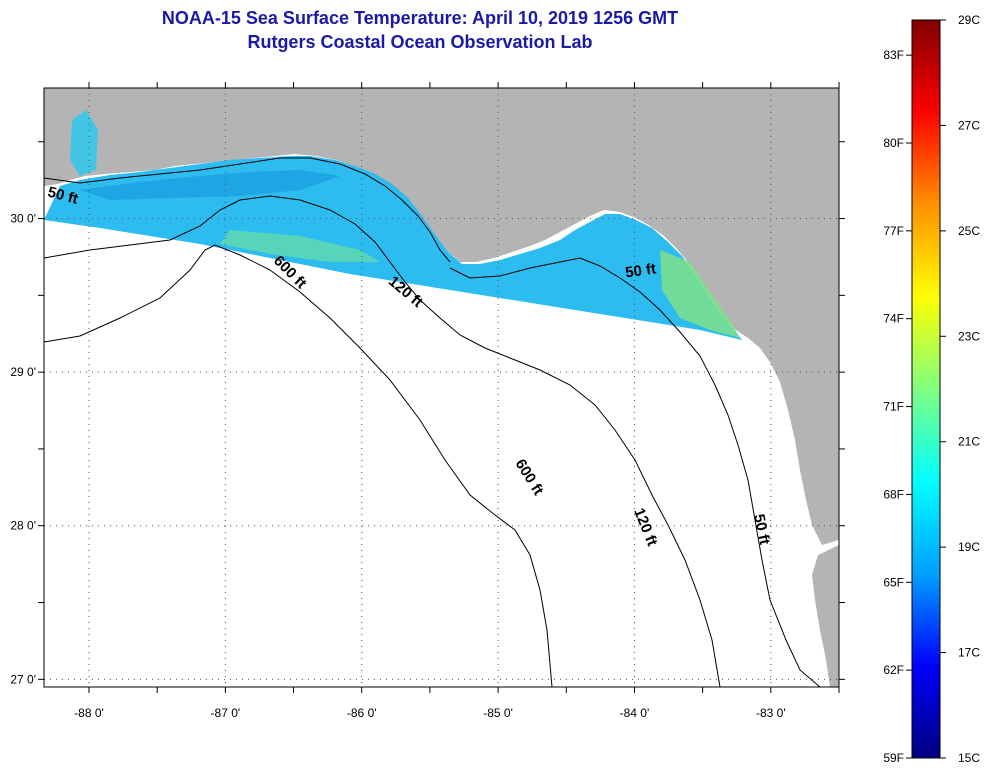  I want to click on colorbar-celsius-label: 19C, so click(969, 547).